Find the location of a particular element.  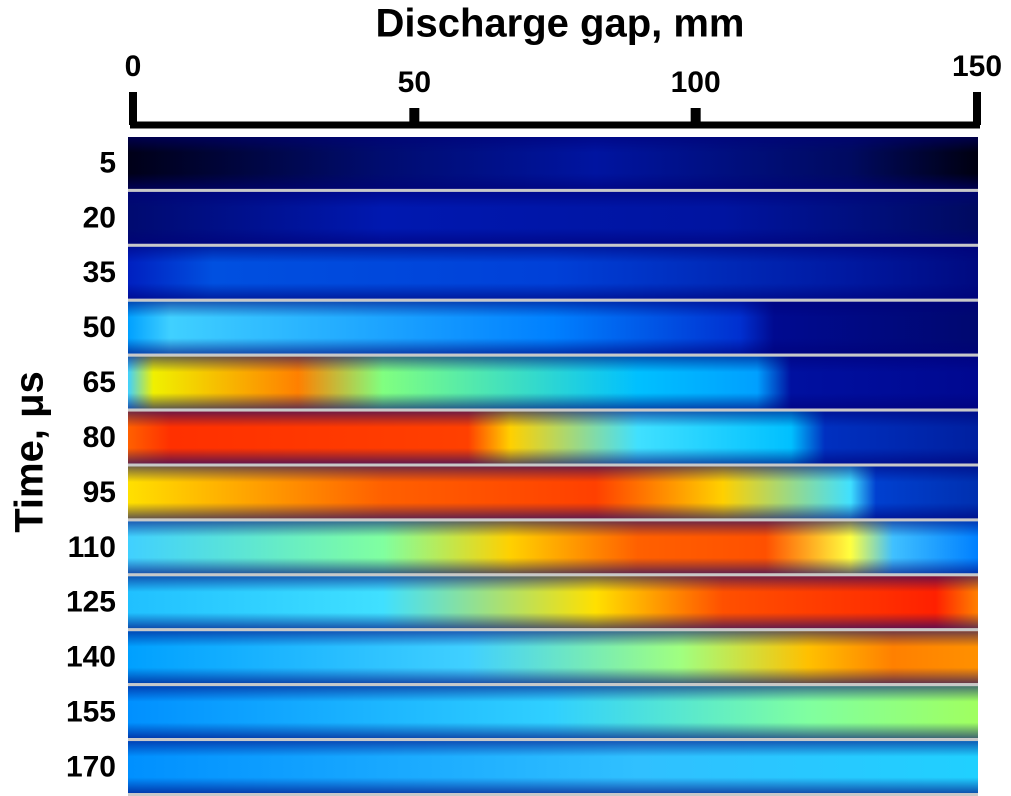

row-label: 170 is located at coordinates (91, 766).